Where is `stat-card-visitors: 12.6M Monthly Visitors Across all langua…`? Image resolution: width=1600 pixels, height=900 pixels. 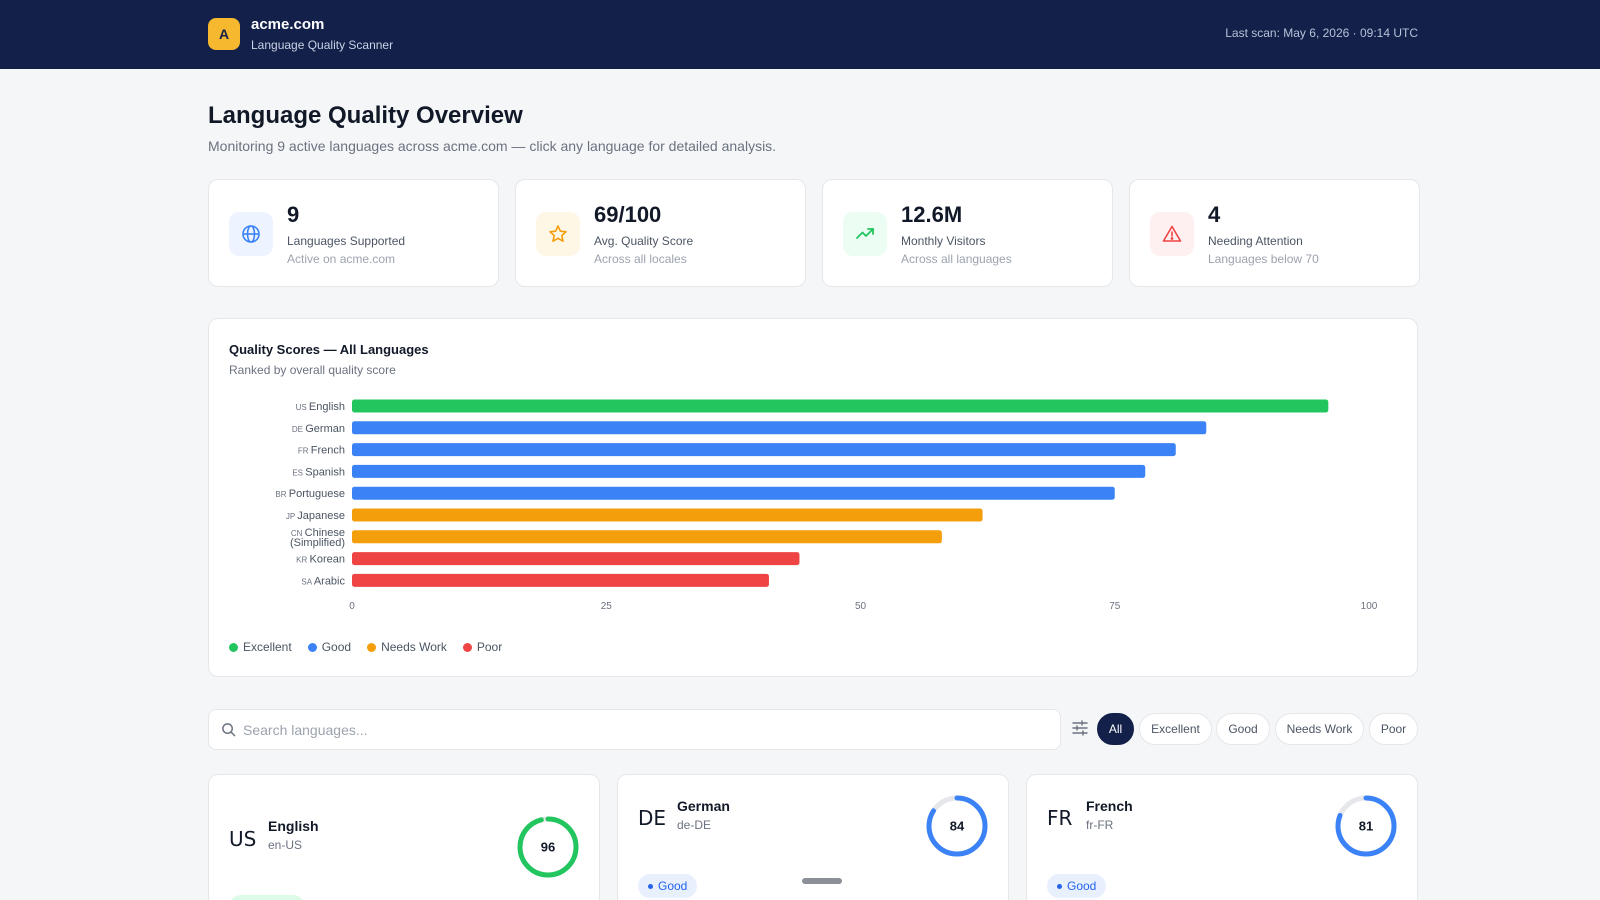
stat-card-visitors: 12.6M Monthly Visitors Across all langua… is located at coordinates (967, 233).